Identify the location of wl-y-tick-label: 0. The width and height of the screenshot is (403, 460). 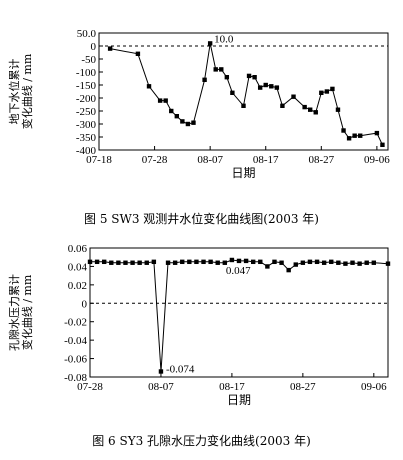
(94, 47).